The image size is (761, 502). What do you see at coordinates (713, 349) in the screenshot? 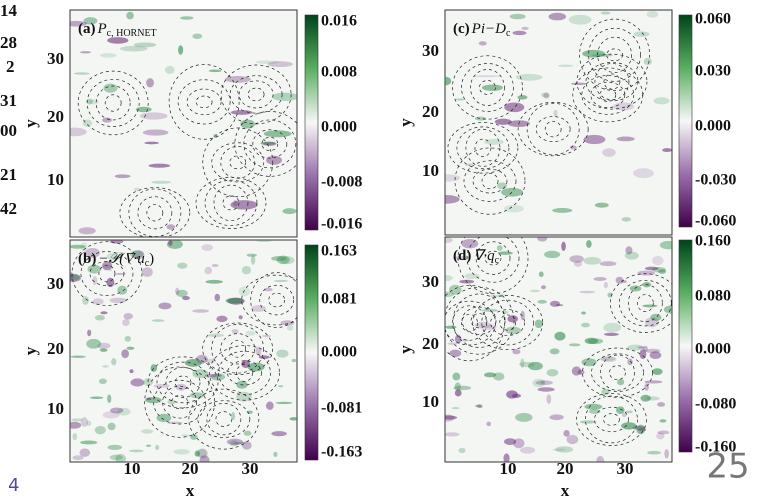
I see `colorbar-label: 0.000` at bounding box center [713, 349].